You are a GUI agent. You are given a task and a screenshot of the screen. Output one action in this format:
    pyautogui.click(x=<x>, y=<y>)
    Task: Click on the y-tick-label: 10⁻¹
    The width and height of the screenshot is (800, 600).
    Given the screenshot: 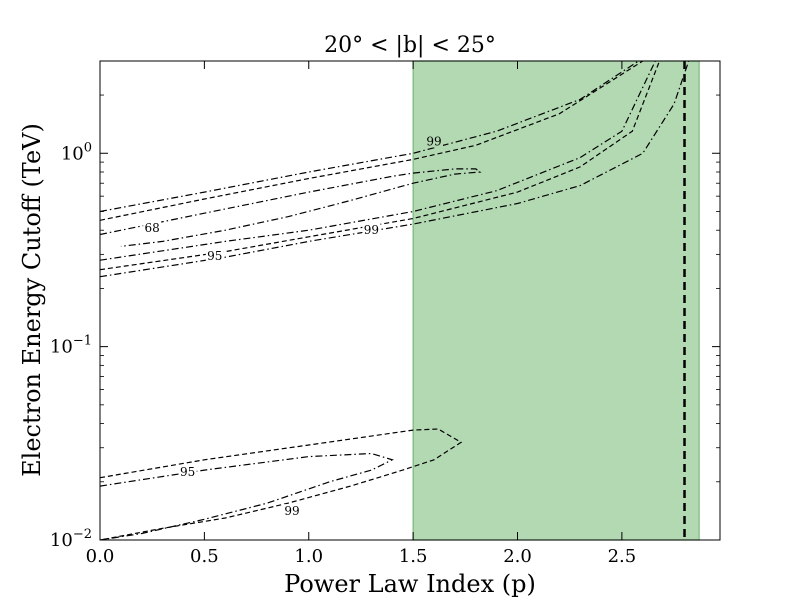 What is the action you would take?
    pyautogui.click(x=71, y=346)
    